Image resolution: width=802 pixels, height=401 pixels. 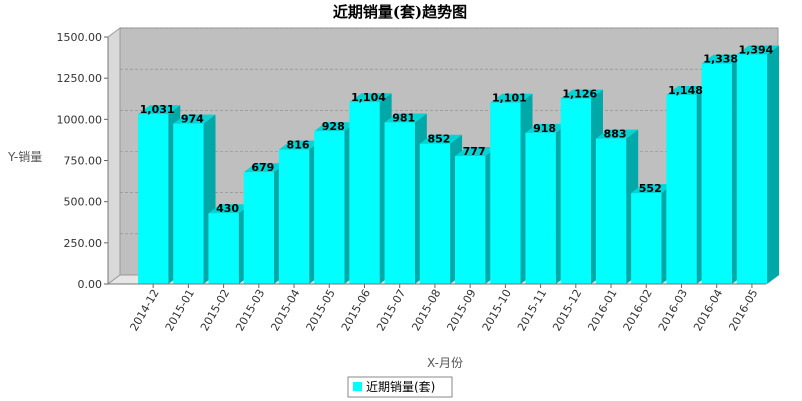 I want to click on data-label: 1,104, so click(x=368, y=97).